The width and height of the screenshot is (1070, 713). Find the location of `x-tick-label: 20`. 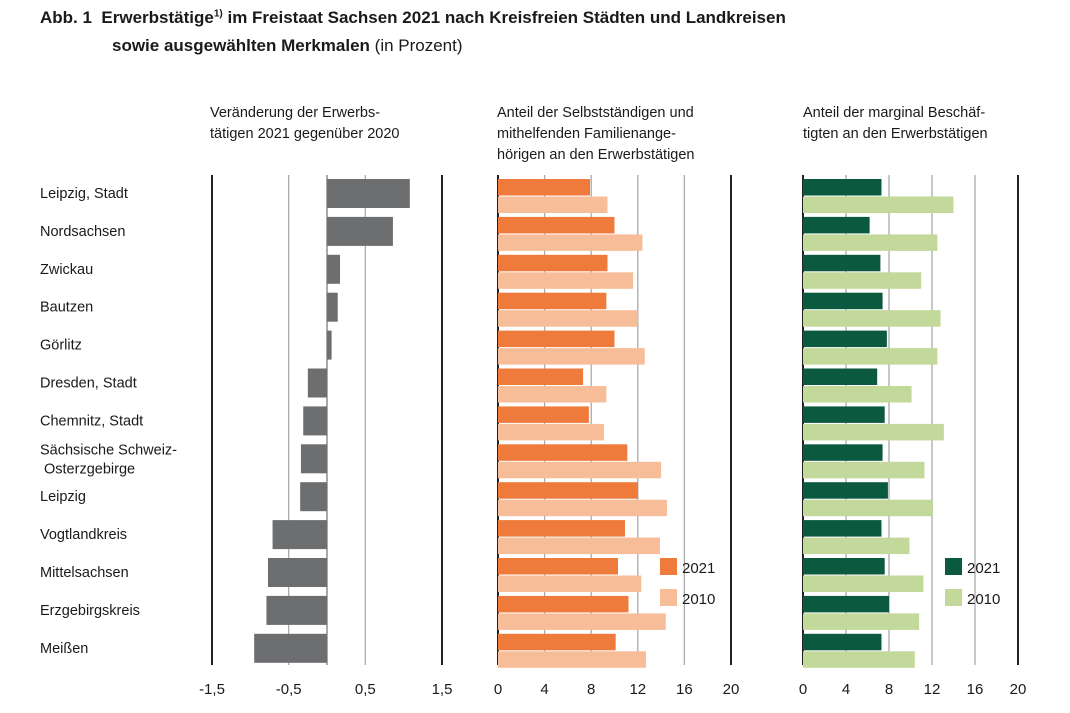

x-tick-label: 20 is located at coordinates (731, 689).